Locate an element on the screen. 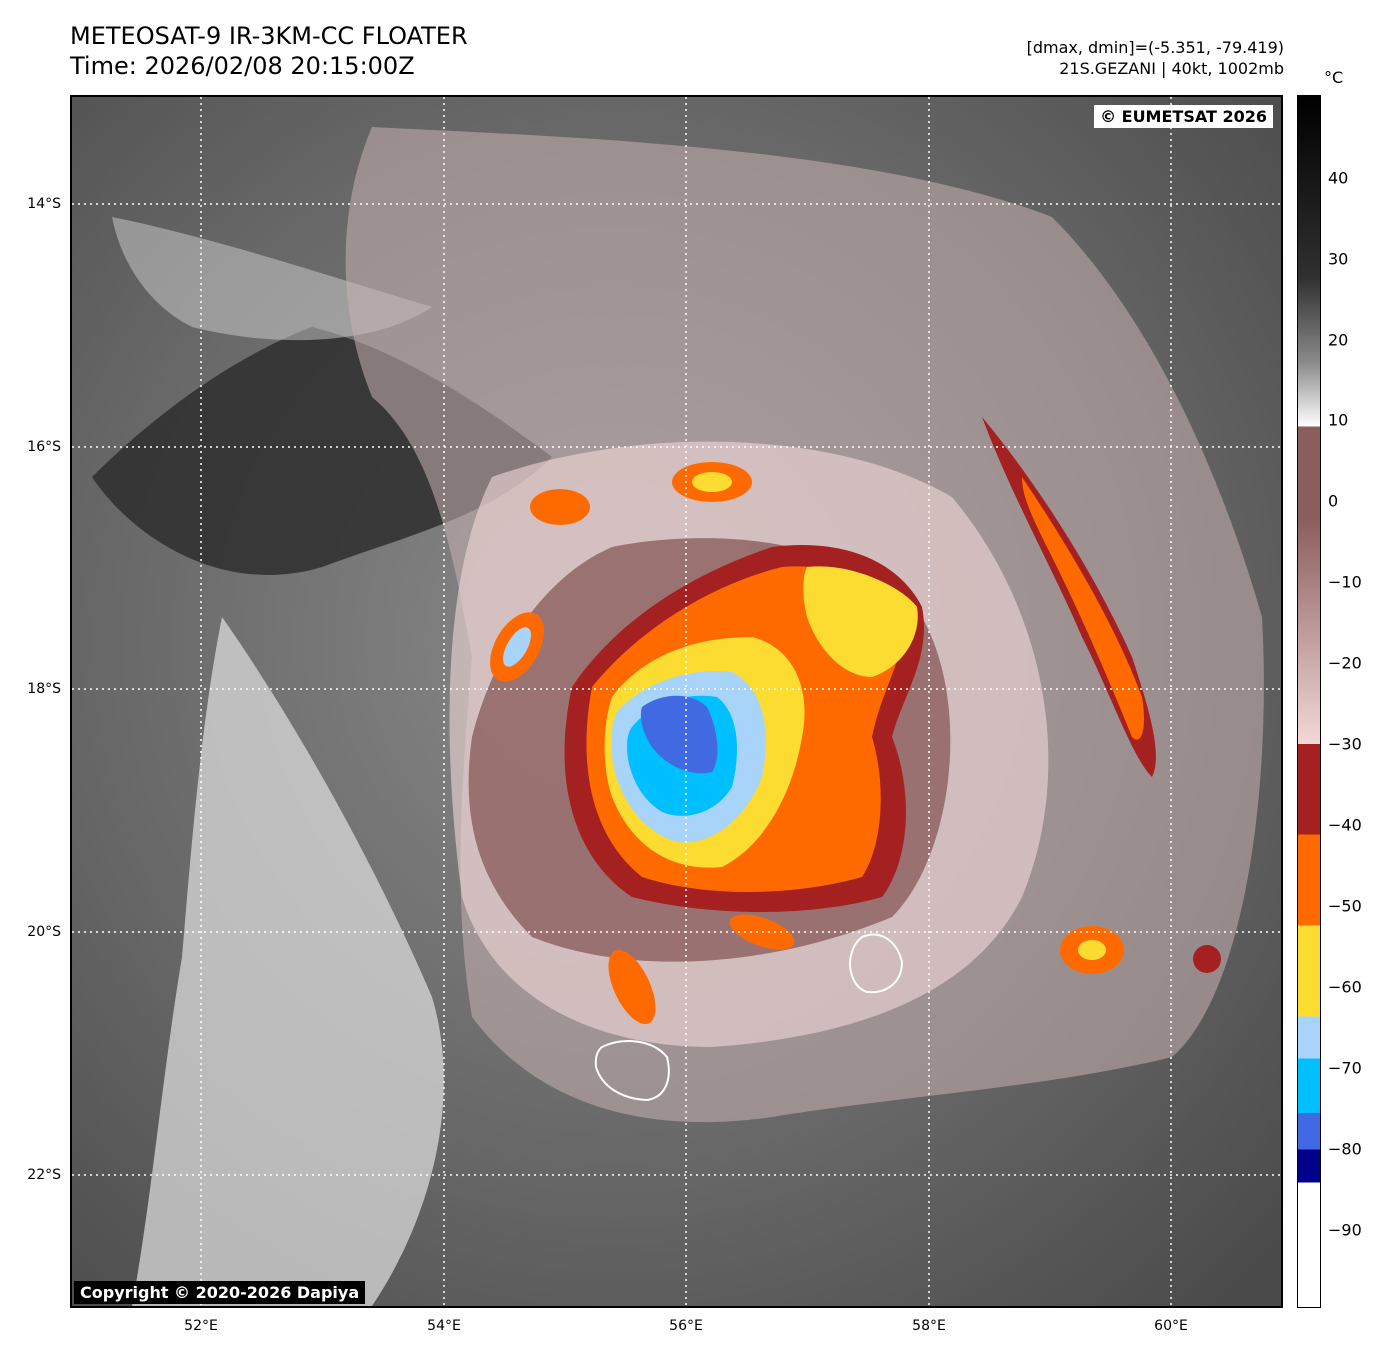  info-line-2: 21S.GEZANI | 40kt, 1002mb is located at coordinates (1171, 68).